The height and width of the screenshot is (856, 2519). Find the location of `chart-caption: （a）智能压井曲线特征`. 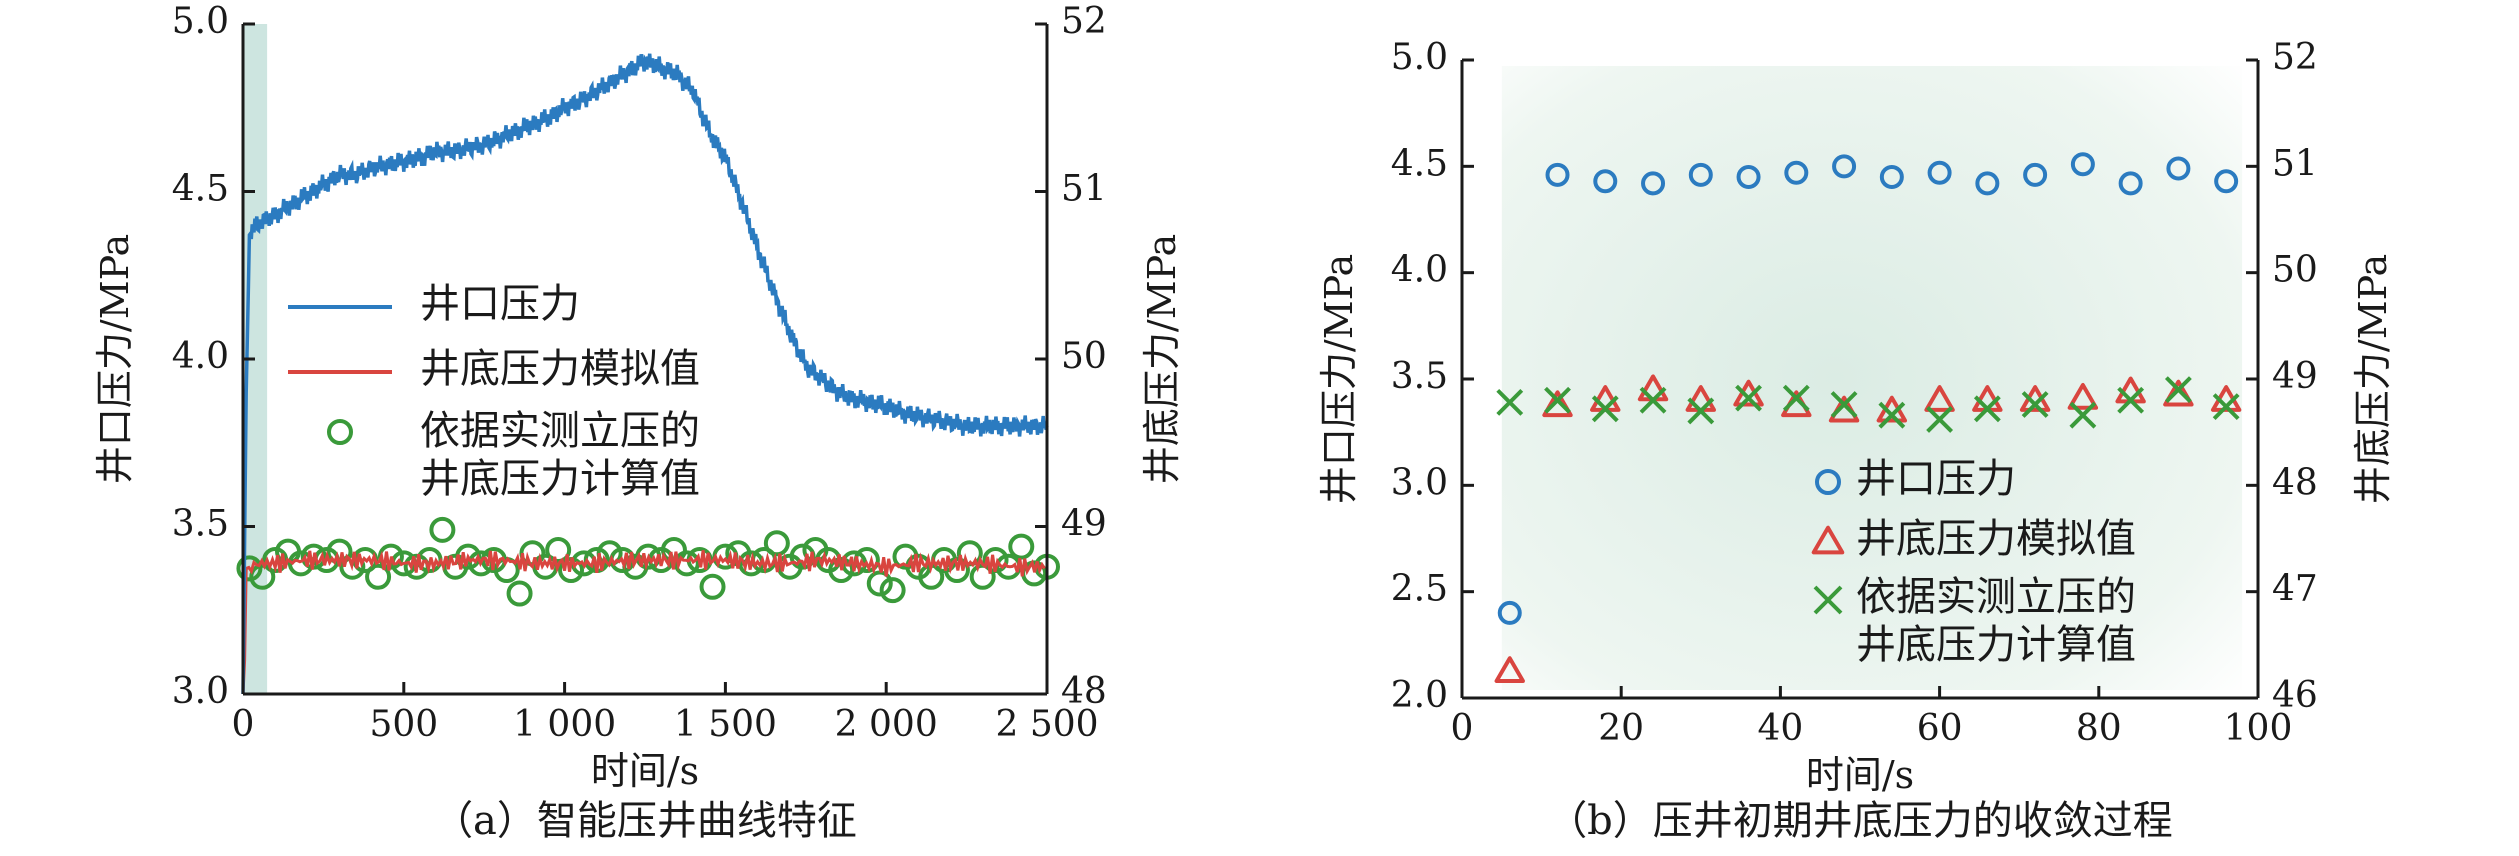

chart-caption: （a）智能压井曲线特征 is located at coordinates (645, 821).